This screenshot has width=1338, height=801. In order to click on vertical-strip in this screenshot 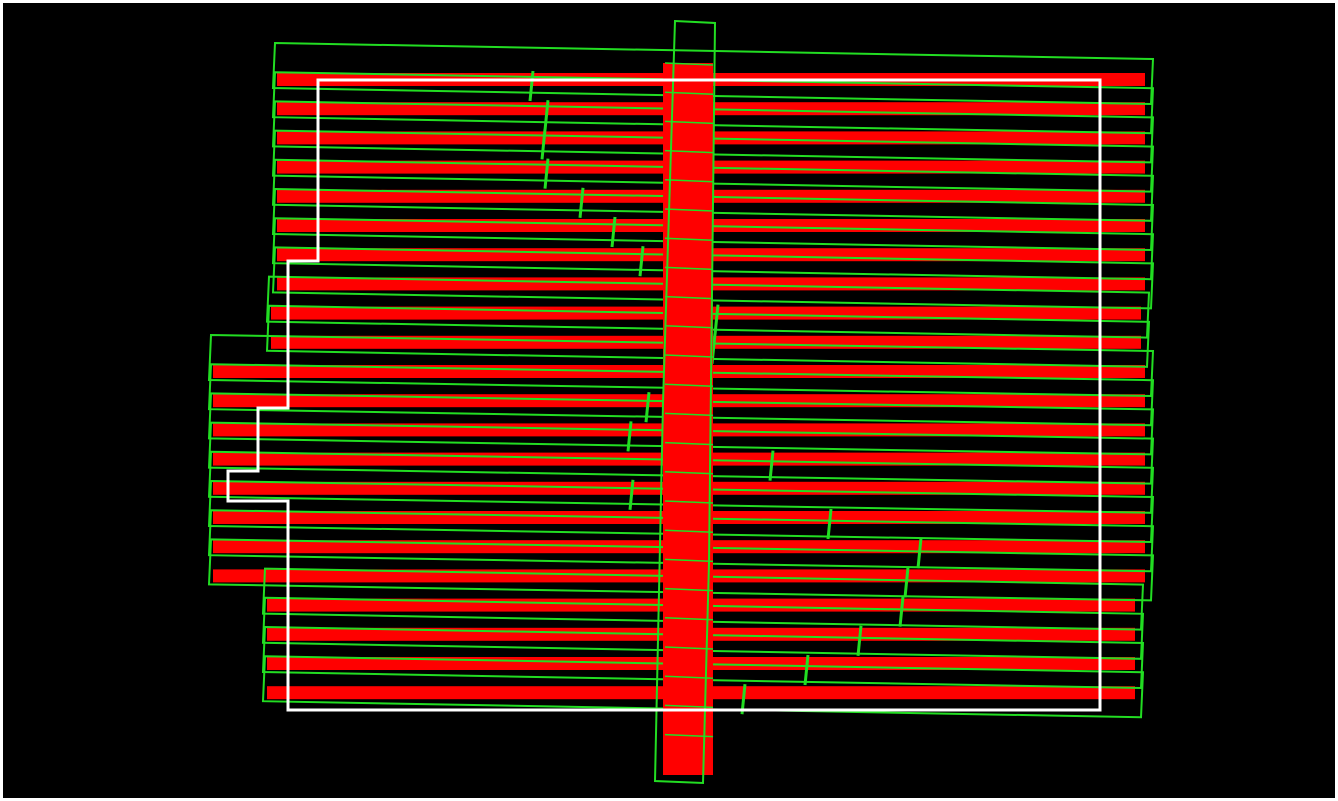, I will do `click(685, 402)`.